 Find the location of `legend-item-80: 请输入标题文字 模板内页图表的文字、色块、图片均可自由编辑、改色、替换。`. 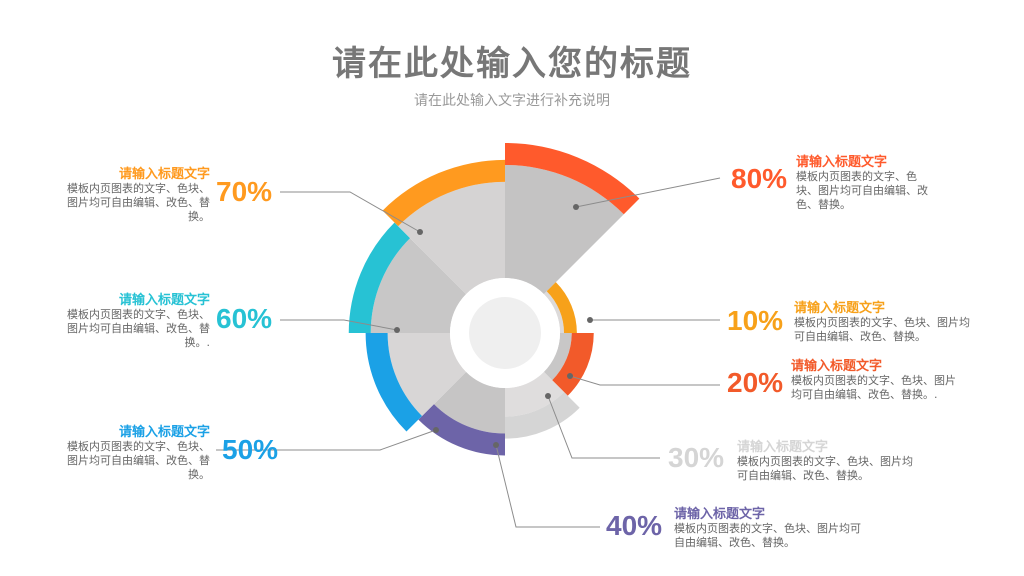

legend-item-80: 请输入标题文字 模板内页图表的文字、色块、图片均可自由编辑、改色、替换。 is located at coordinates (866, 181).